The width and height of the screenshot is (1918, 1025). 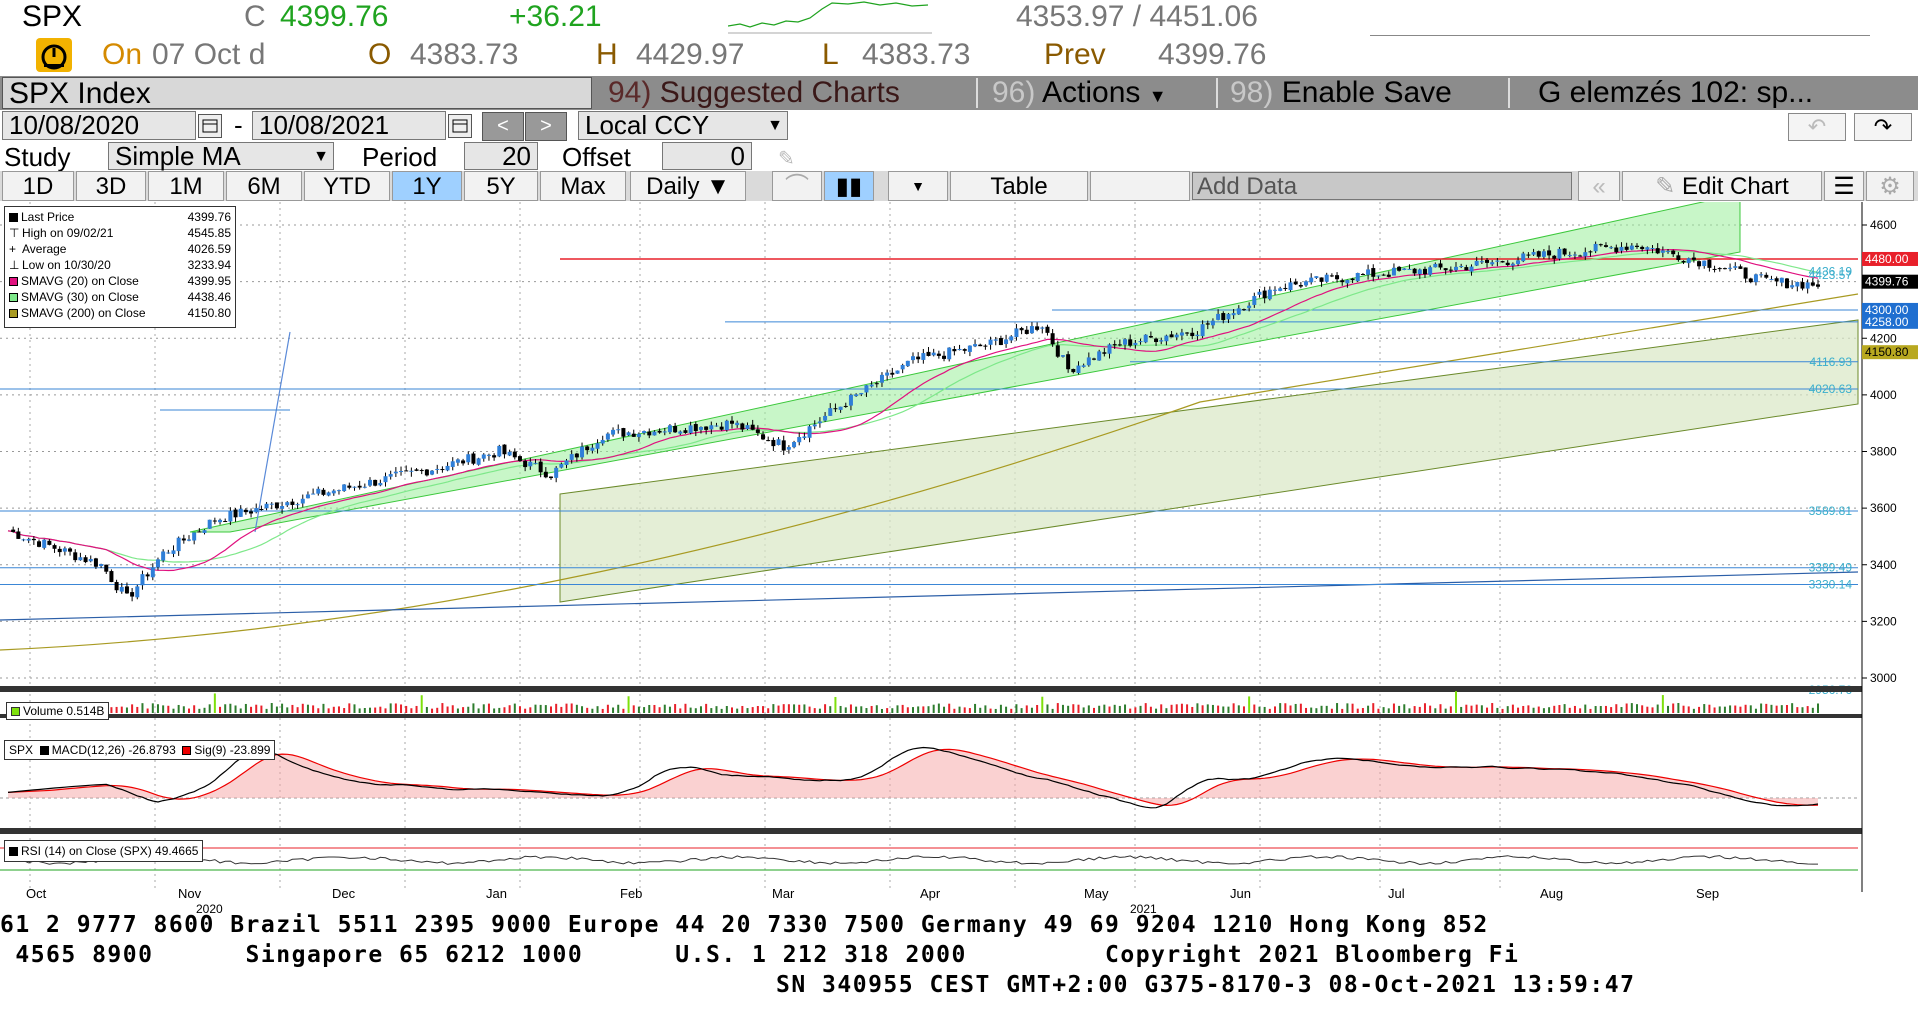 What do you see at coordinates (797, 186) in the screenshot?
I see `line-chart-icon: ⌒` at bounding box center [797, 186].